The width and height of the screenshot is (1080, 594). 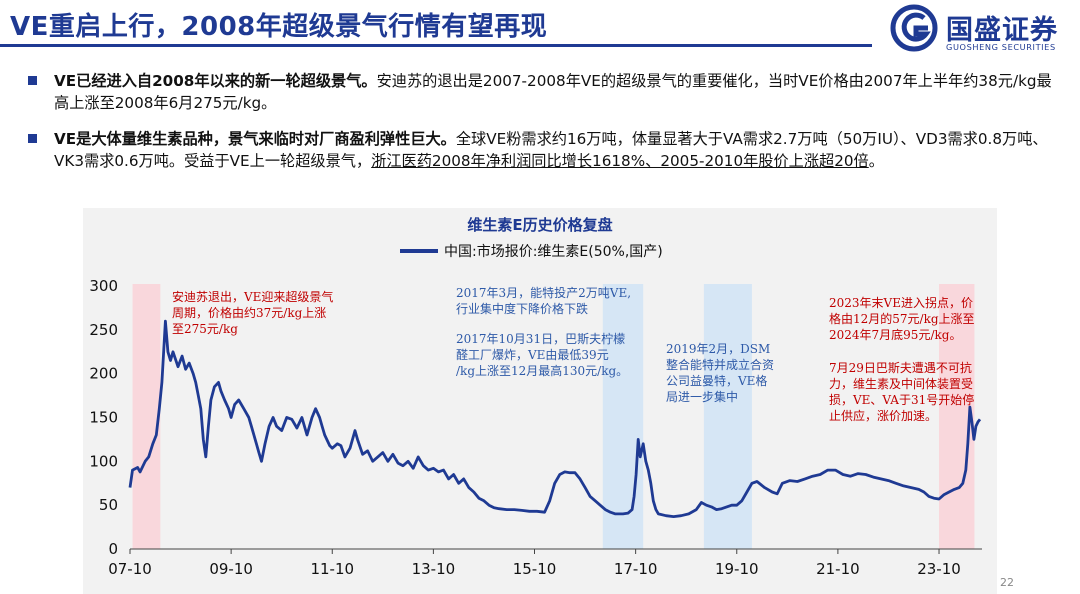 What do you see at coordinates (636, 569) in the screenshot?
I see `x-tick-label: 17-10` at bounding box center [636, 569].